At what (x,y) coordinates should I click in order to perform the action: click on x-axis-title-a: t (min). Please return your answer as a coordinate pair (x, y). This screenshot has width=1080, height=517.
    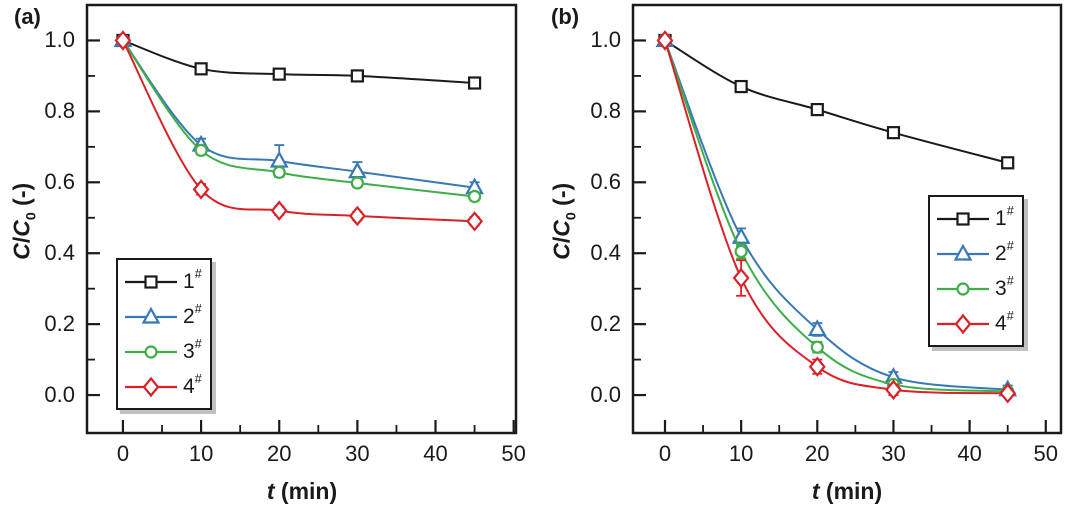
    Looking at the image, I should click on (302, 491).